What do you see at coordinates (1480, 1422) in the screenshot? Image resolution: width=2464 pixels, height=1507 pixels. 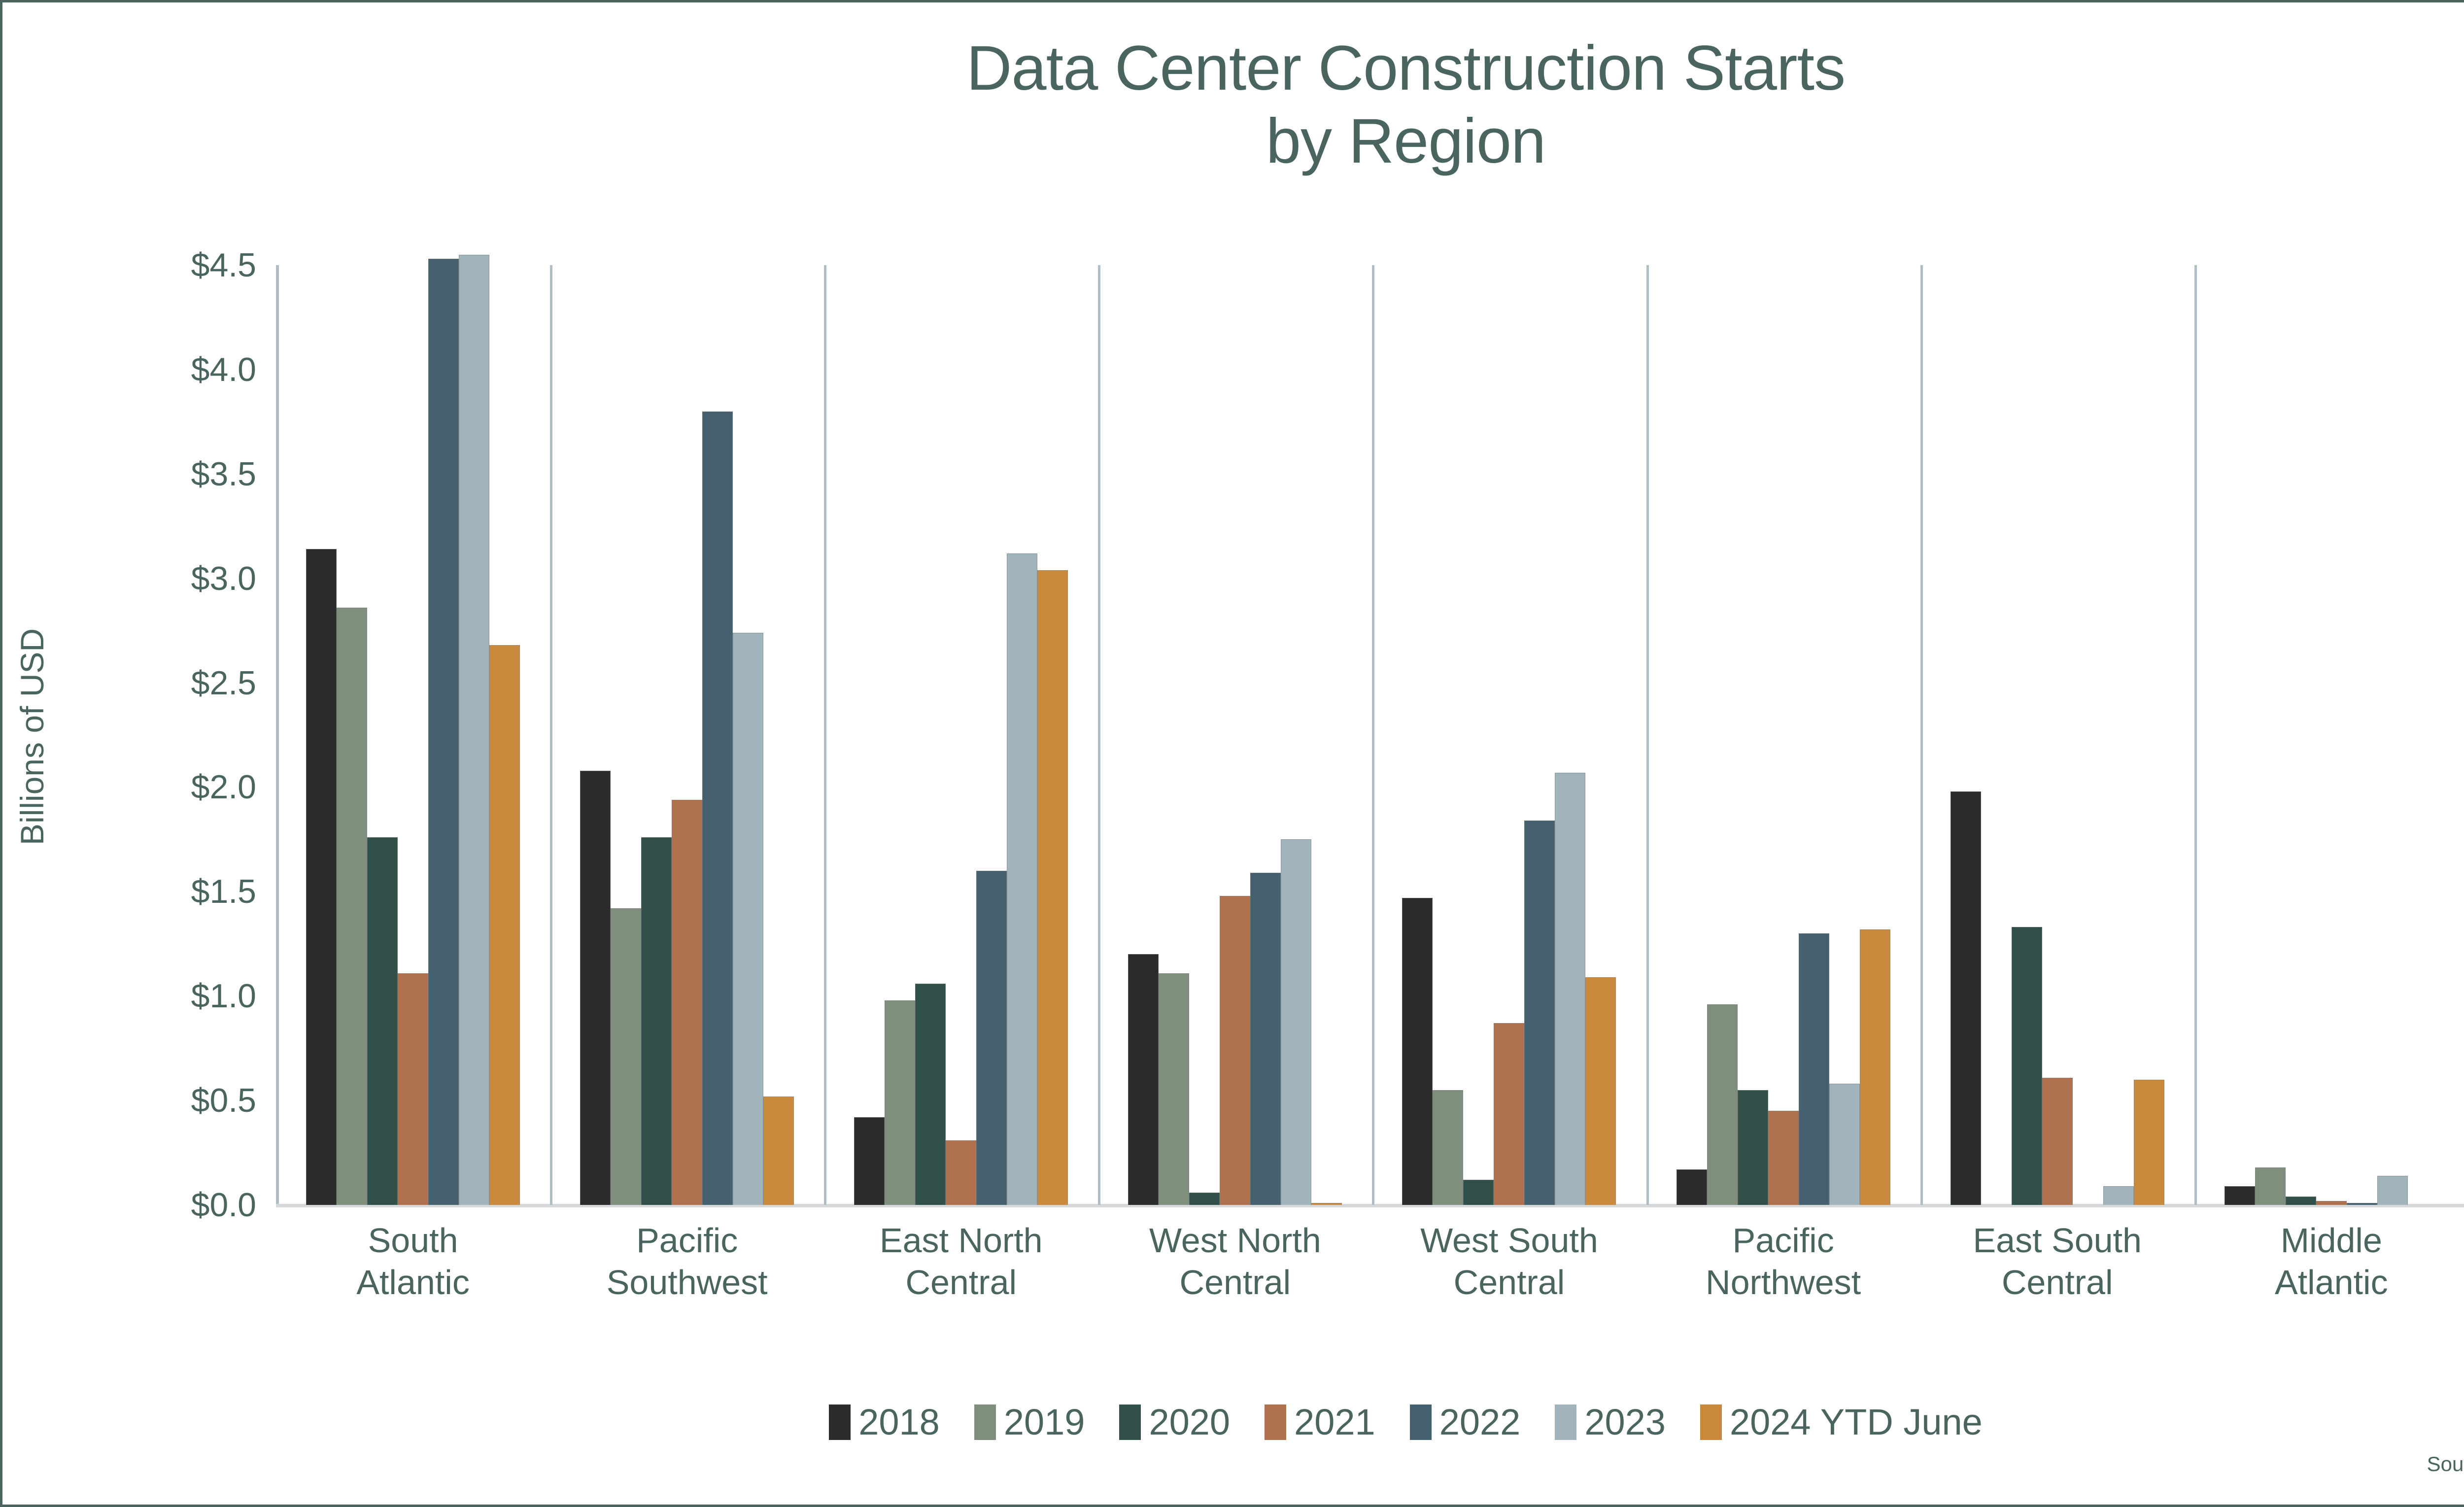 I see `legend-label: 2022` at bounding box center [1480, 1422].